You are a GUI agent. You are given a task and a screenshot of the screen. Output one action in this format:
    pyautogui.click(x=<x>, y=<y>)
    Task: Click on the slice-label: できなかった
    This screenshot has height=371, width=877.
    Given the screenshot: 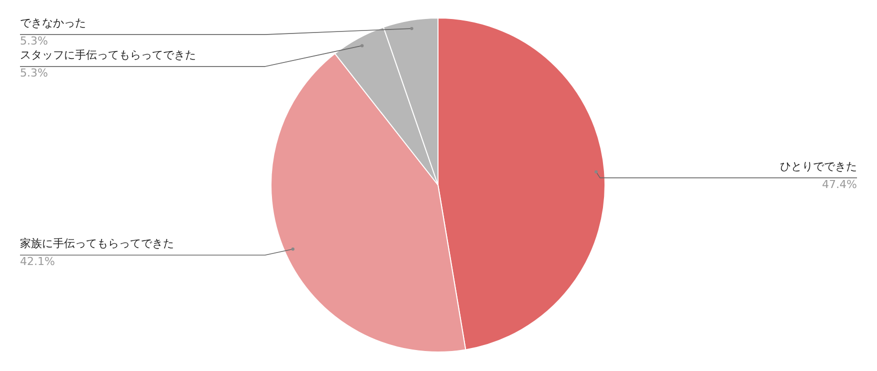 What is the action you would take?
    pyautogui.click(x=53, y=23)
    